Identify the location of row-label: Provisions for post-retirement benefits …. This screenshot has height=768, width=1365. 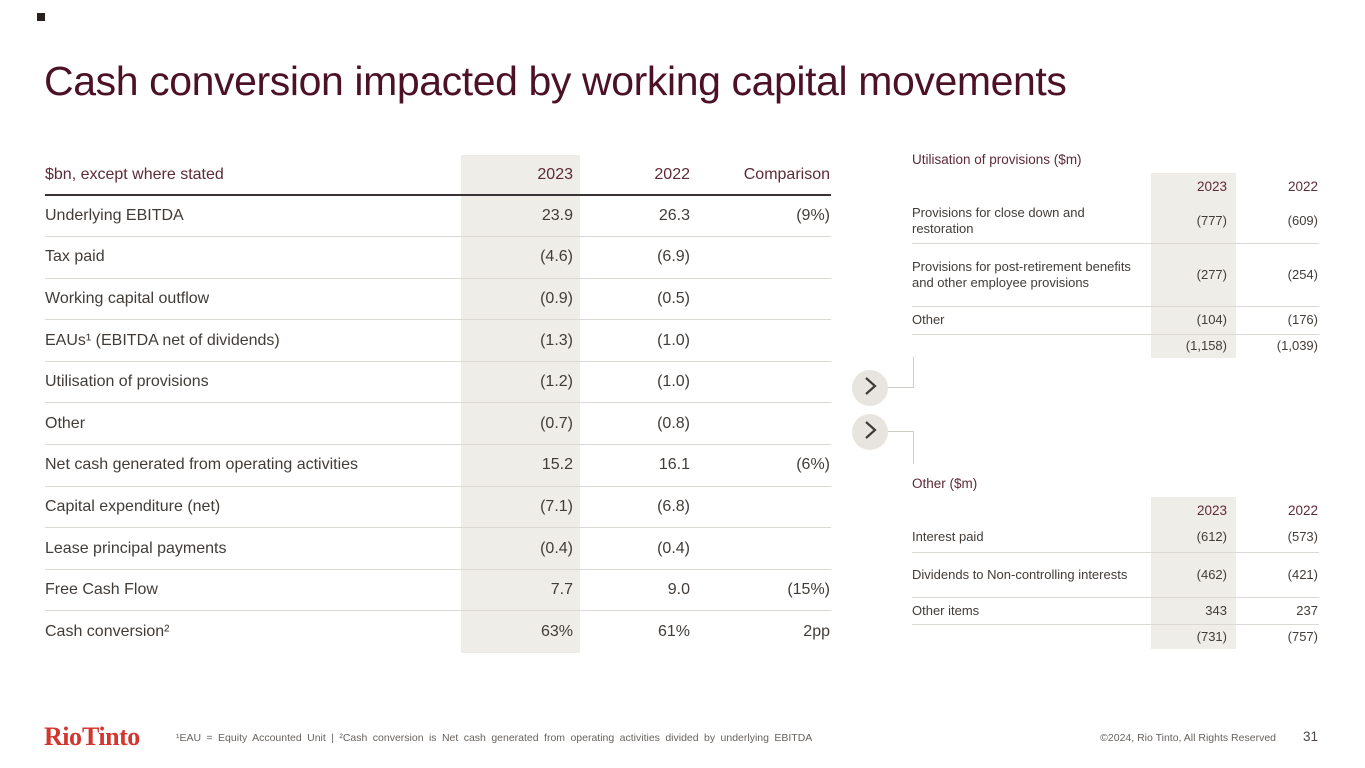
(1021, 274).